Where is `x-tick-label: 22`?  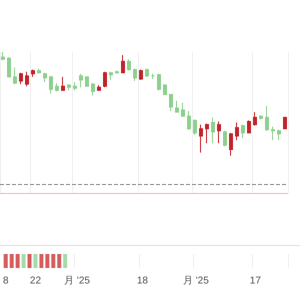
x-tick-label: 22 is located at coordinates (36, 281).